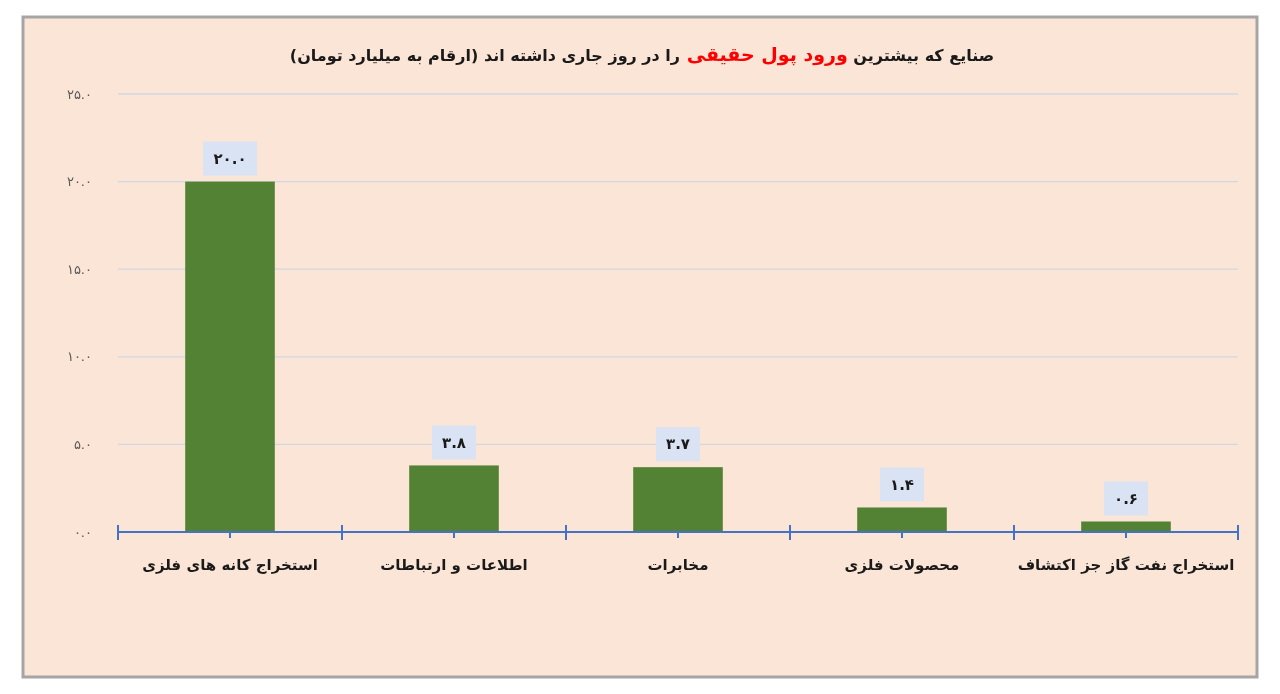 This screenshot has height=694, width=1280. I want to click on x-tick-label: محصولات فلزی, so click(902, 565).